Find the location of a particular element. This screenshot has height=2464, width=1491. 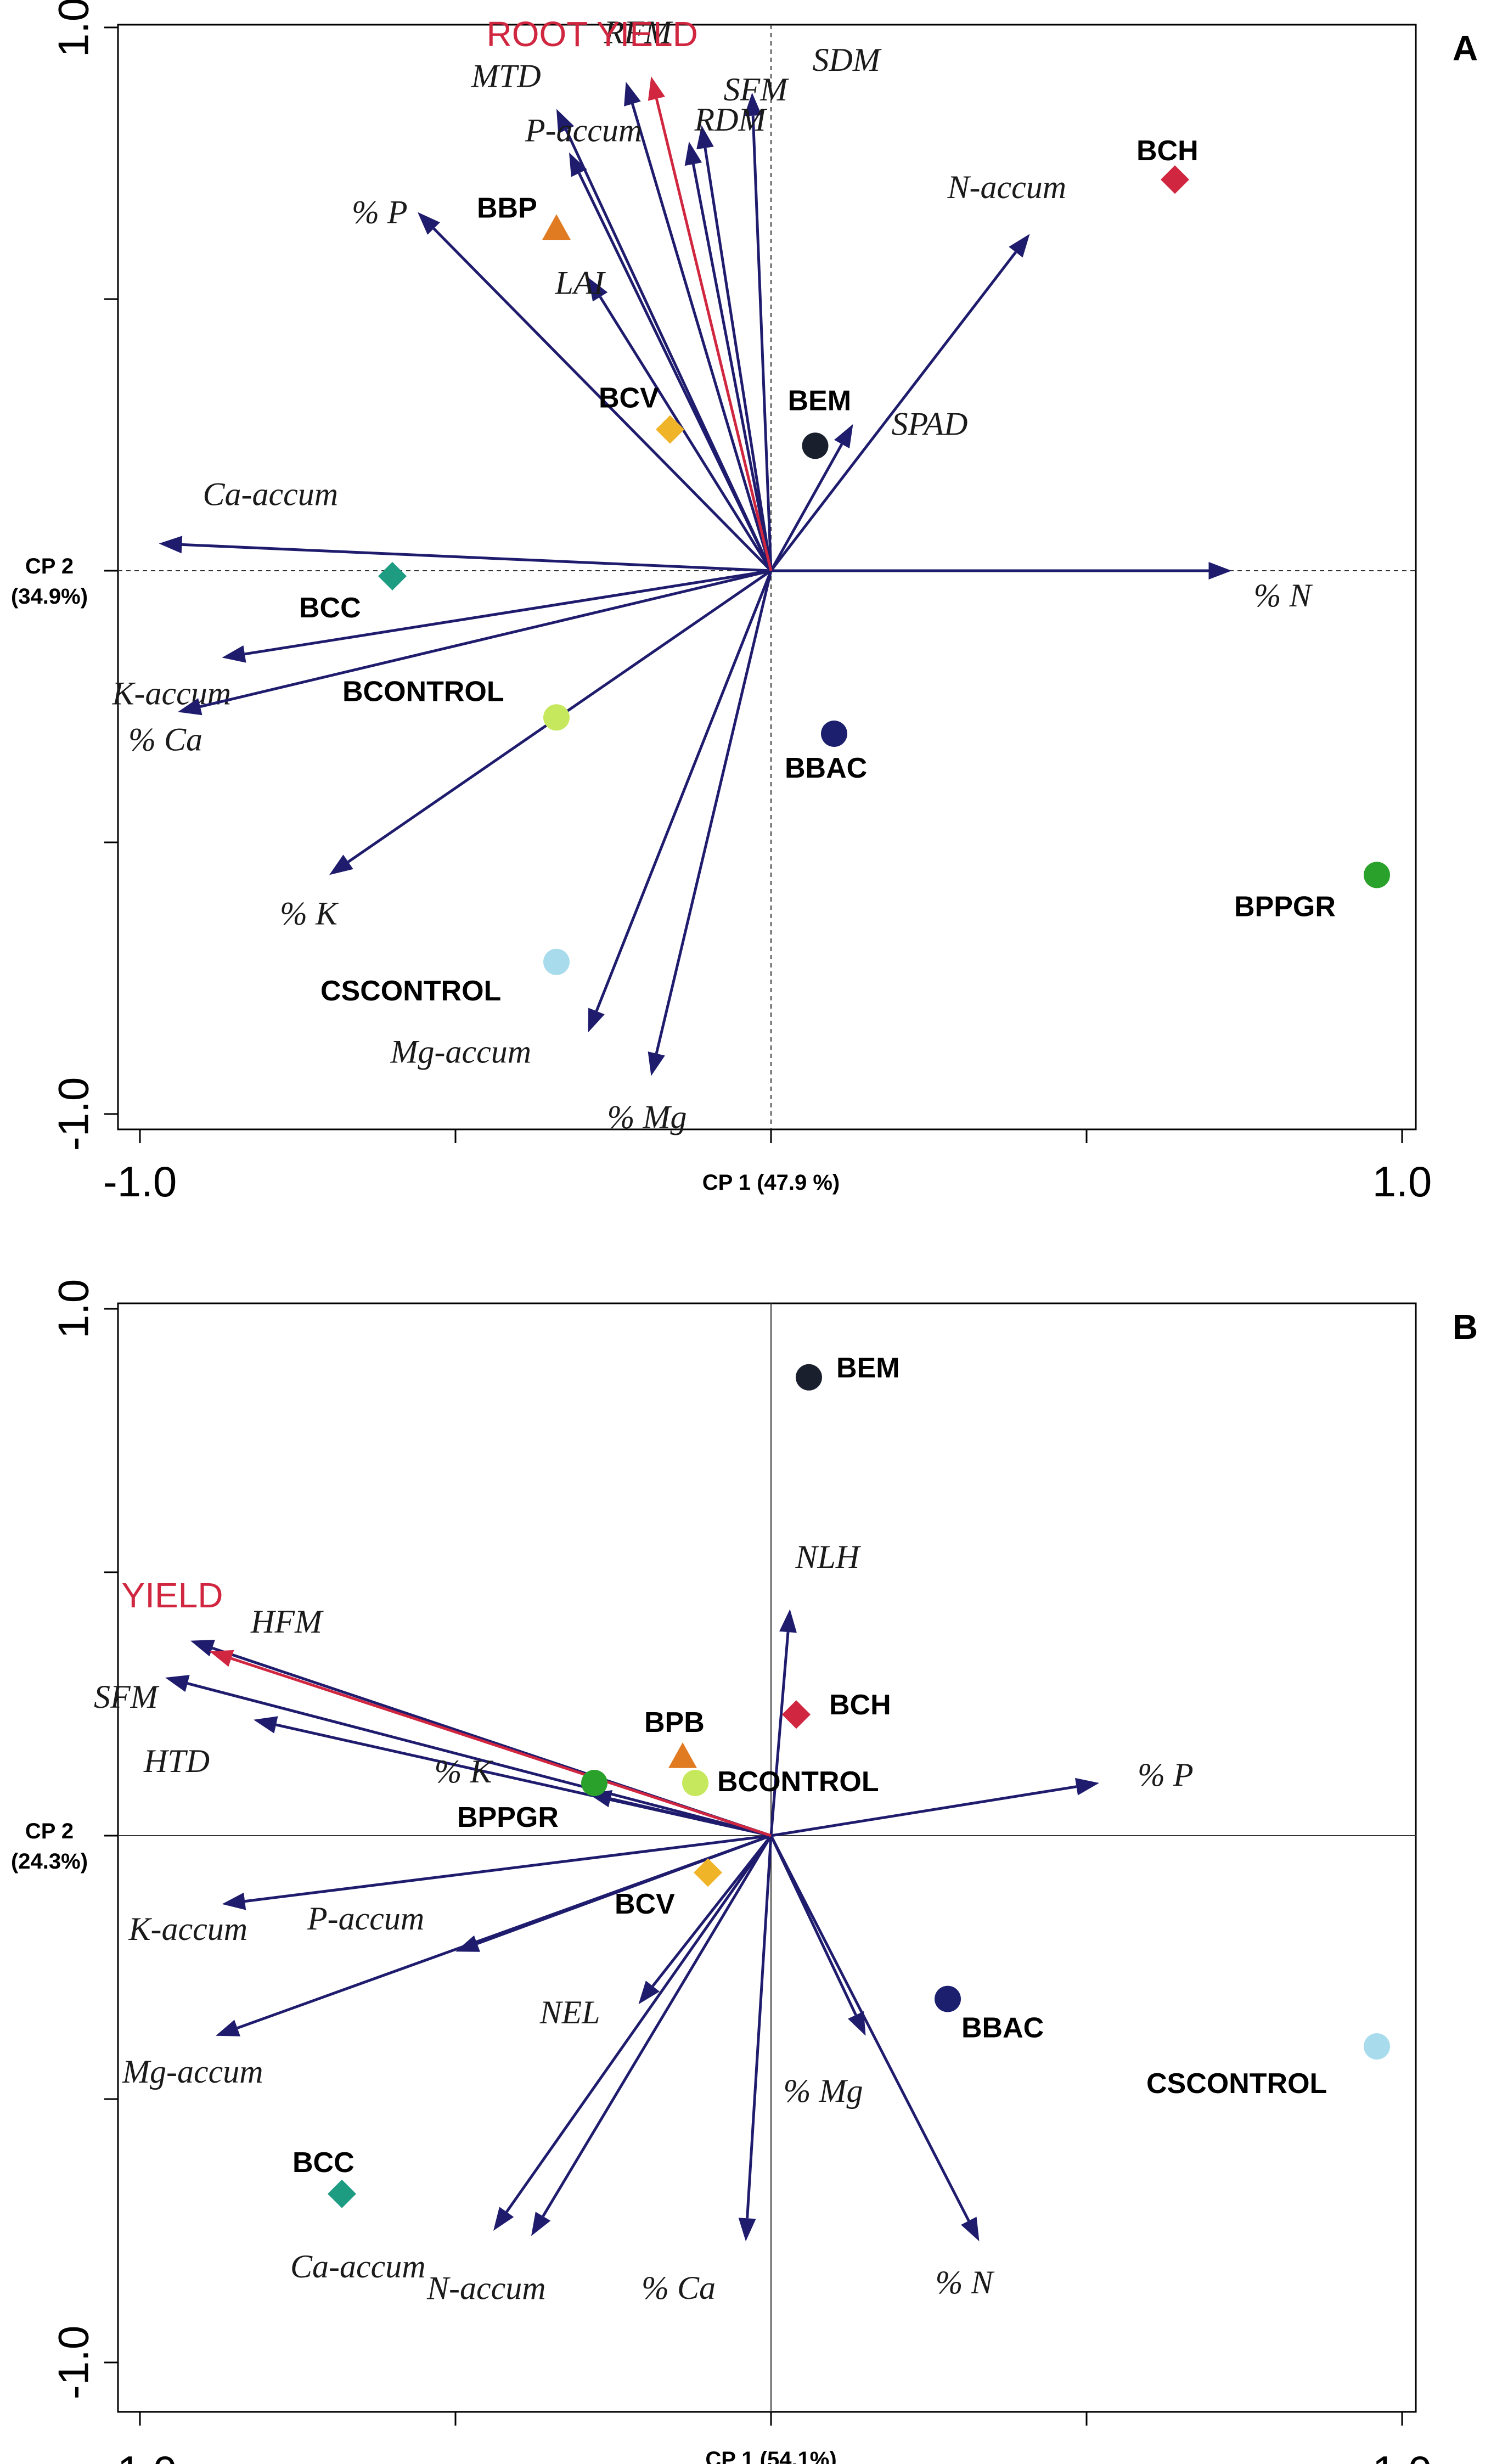

vector-label: % Ca is located at coordinates (165, 739).